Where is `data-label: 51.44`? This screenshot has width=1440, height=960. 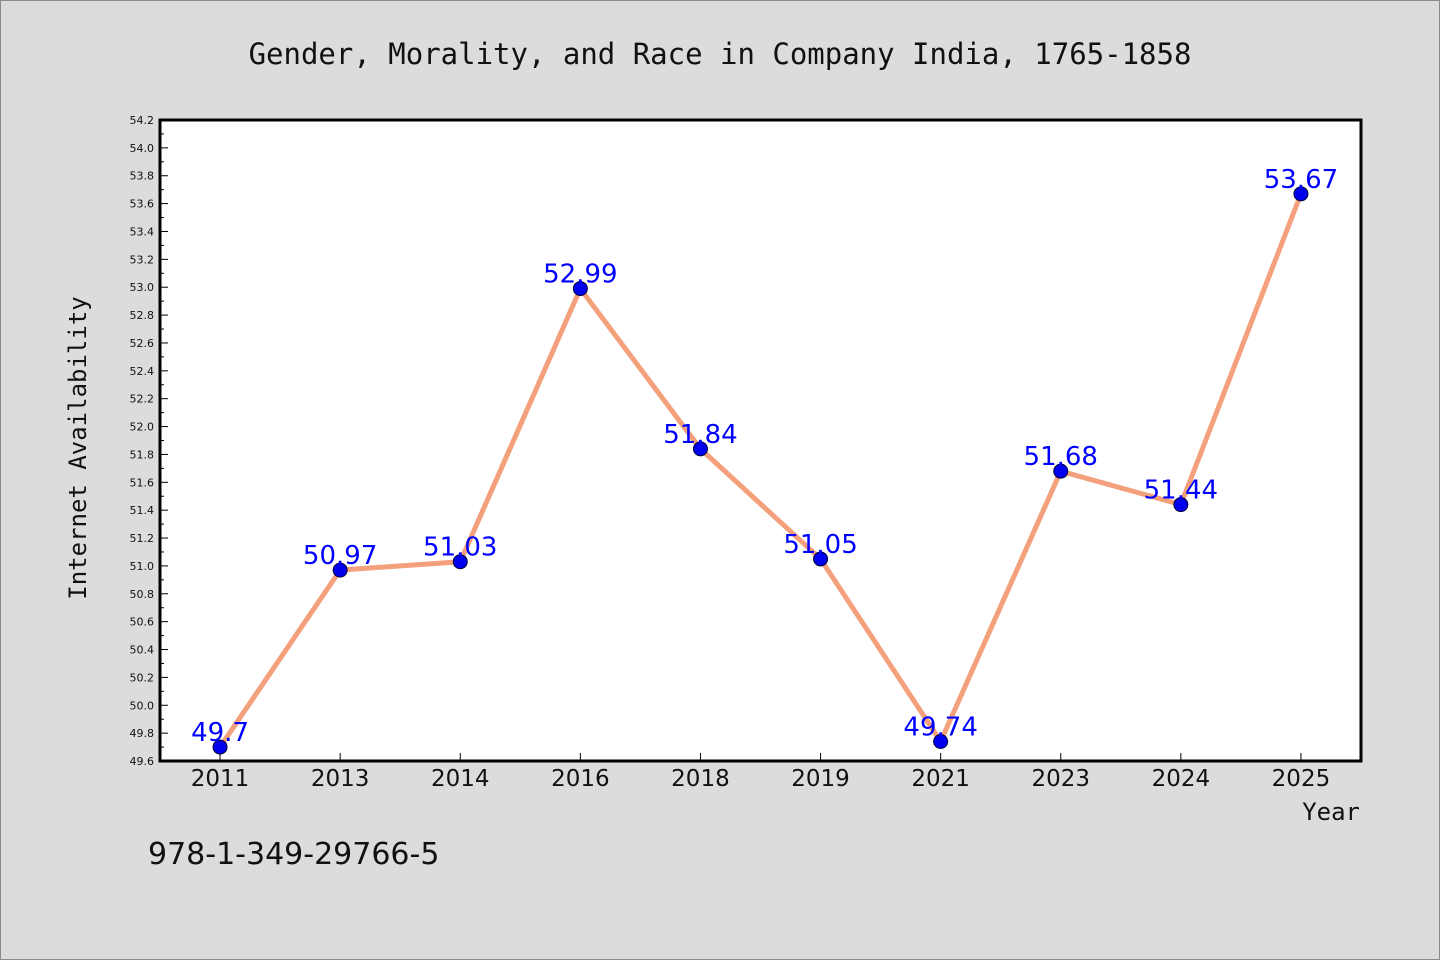
data-label: 51.44 is located at coordinates (1181, 491).